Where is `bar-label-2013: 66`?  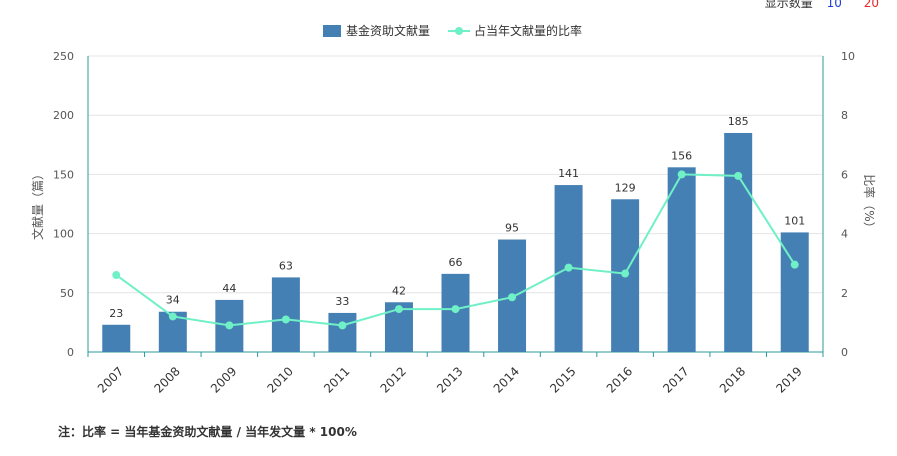 bar-label-2013: 66 is located at coordinates (456, 262).